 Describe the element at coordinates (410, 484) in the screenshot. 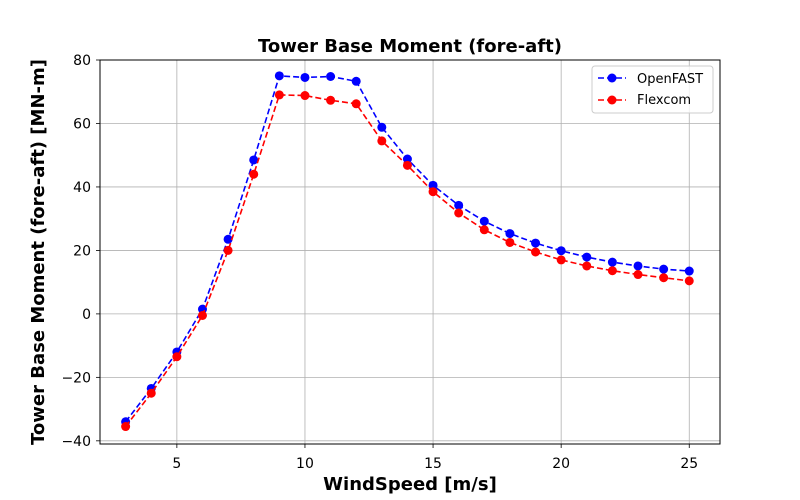

I see `x-axis-label: WindSpeed [m/s]` at that location.